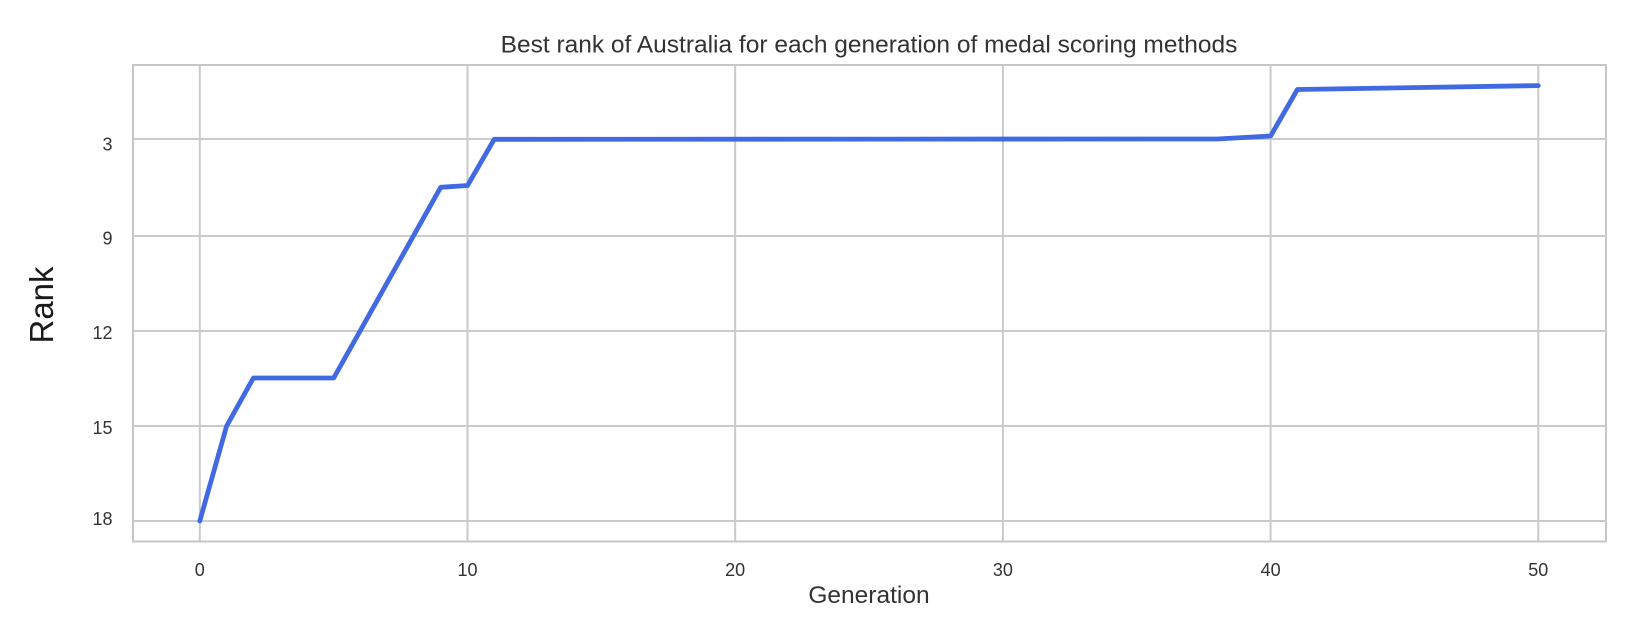 The width and height of the screenshot is (1631, 637). Describe the element at coordinates (735, 570) in the screenshot. I see `svg-text: 20` at that location.